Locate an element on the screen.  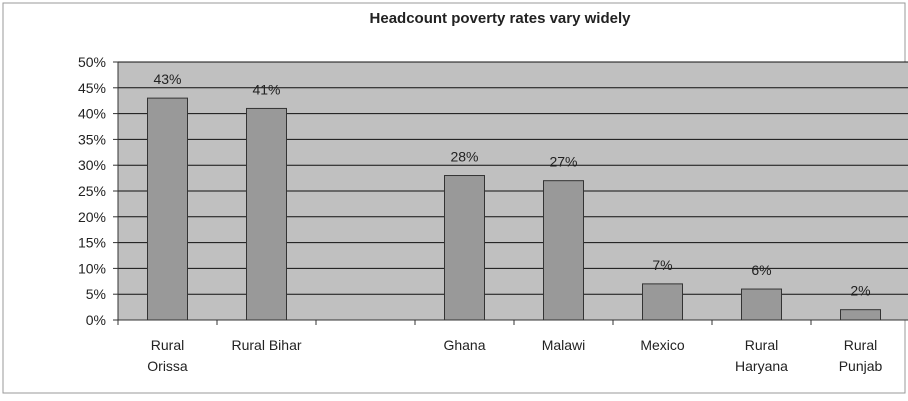
x-tick-label: Rural Bihar is located at coordinates (266, 345).